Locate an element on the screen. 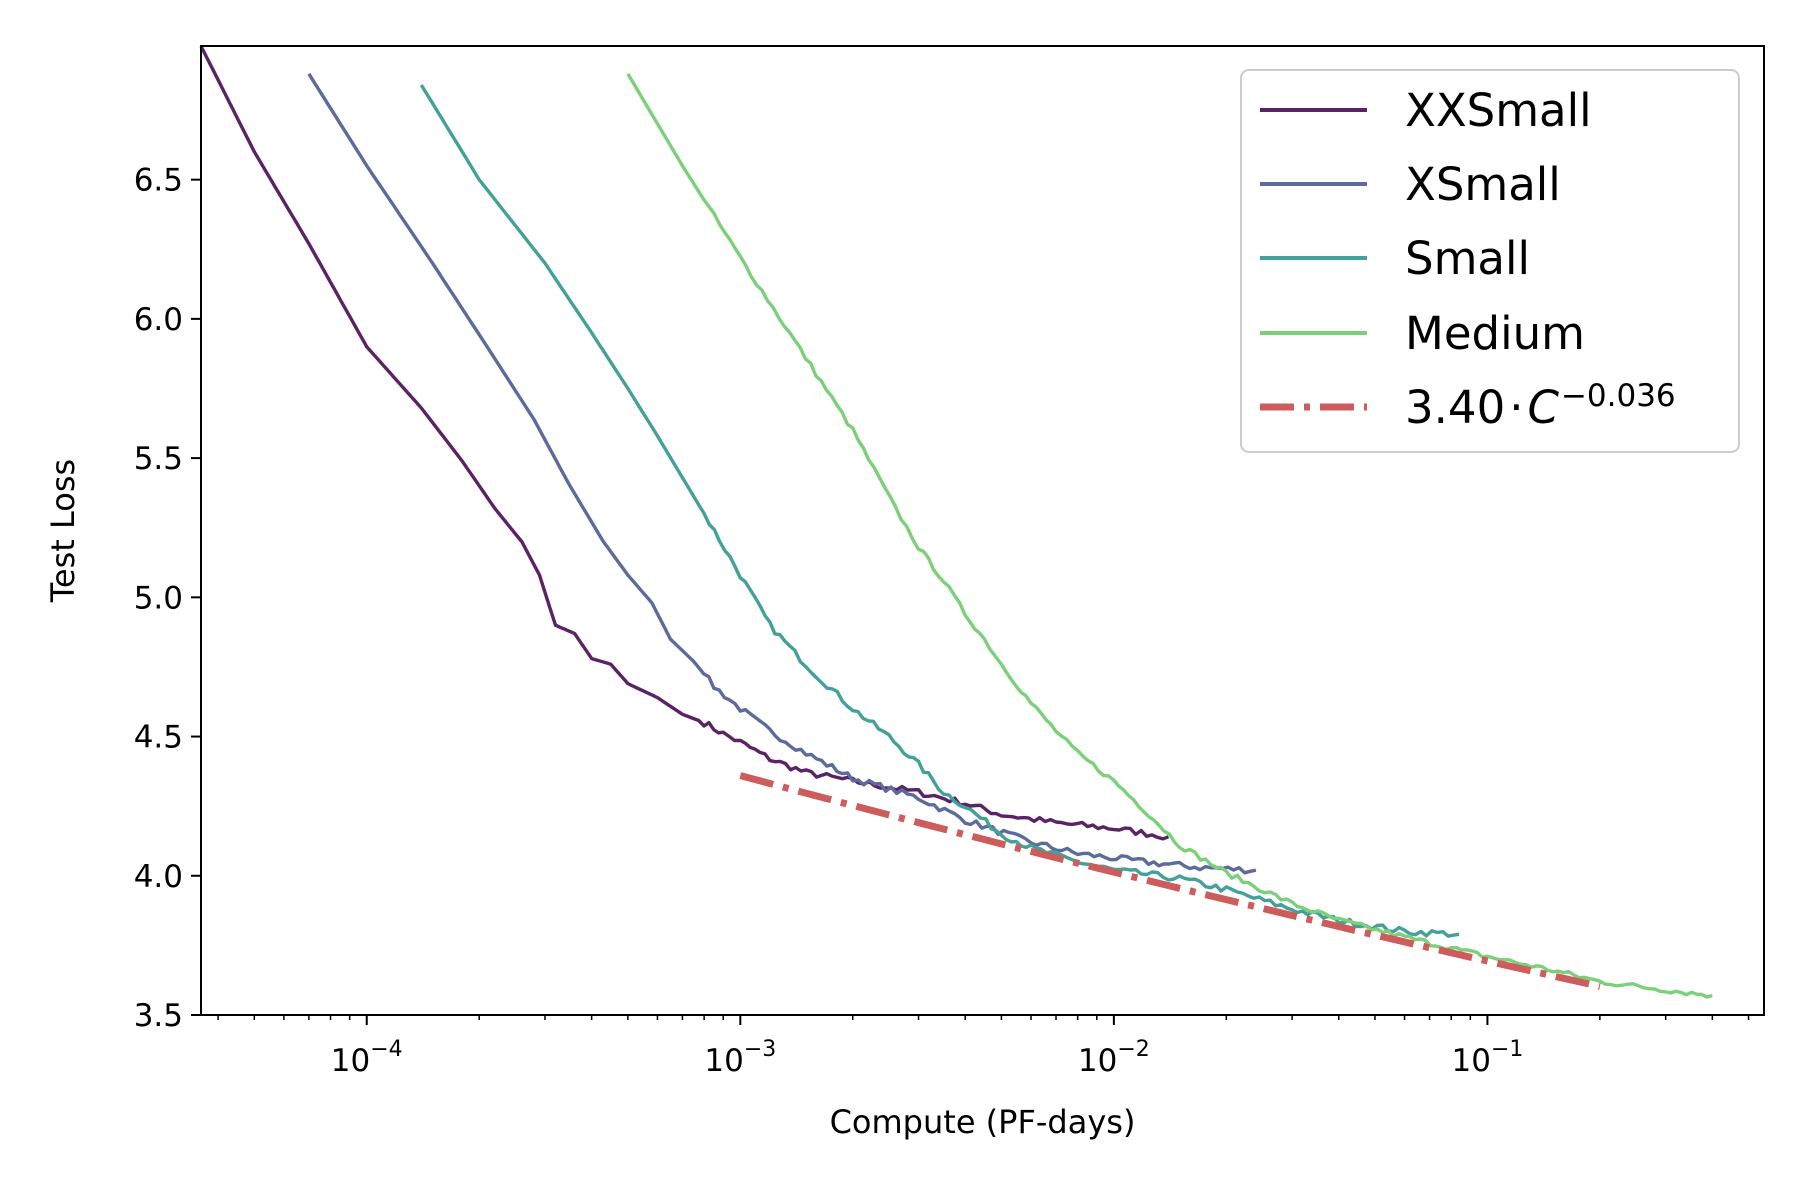  legend-label-fit: 3.40·C−0.036 is located at coordinates (1540, 406).